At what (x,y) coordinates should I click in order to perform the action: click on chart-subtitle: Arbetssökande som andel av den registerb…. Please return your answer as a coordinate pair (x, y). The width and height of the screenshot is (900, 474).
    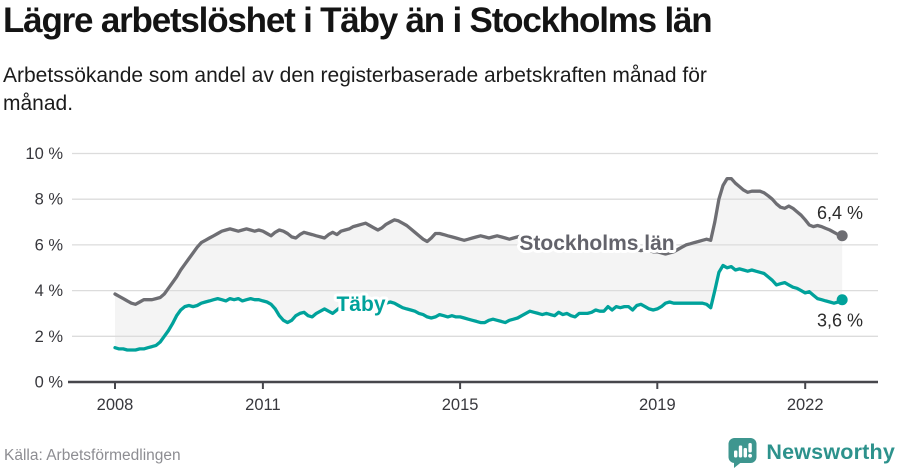
    Looking at the image, I should click on (355, 90).